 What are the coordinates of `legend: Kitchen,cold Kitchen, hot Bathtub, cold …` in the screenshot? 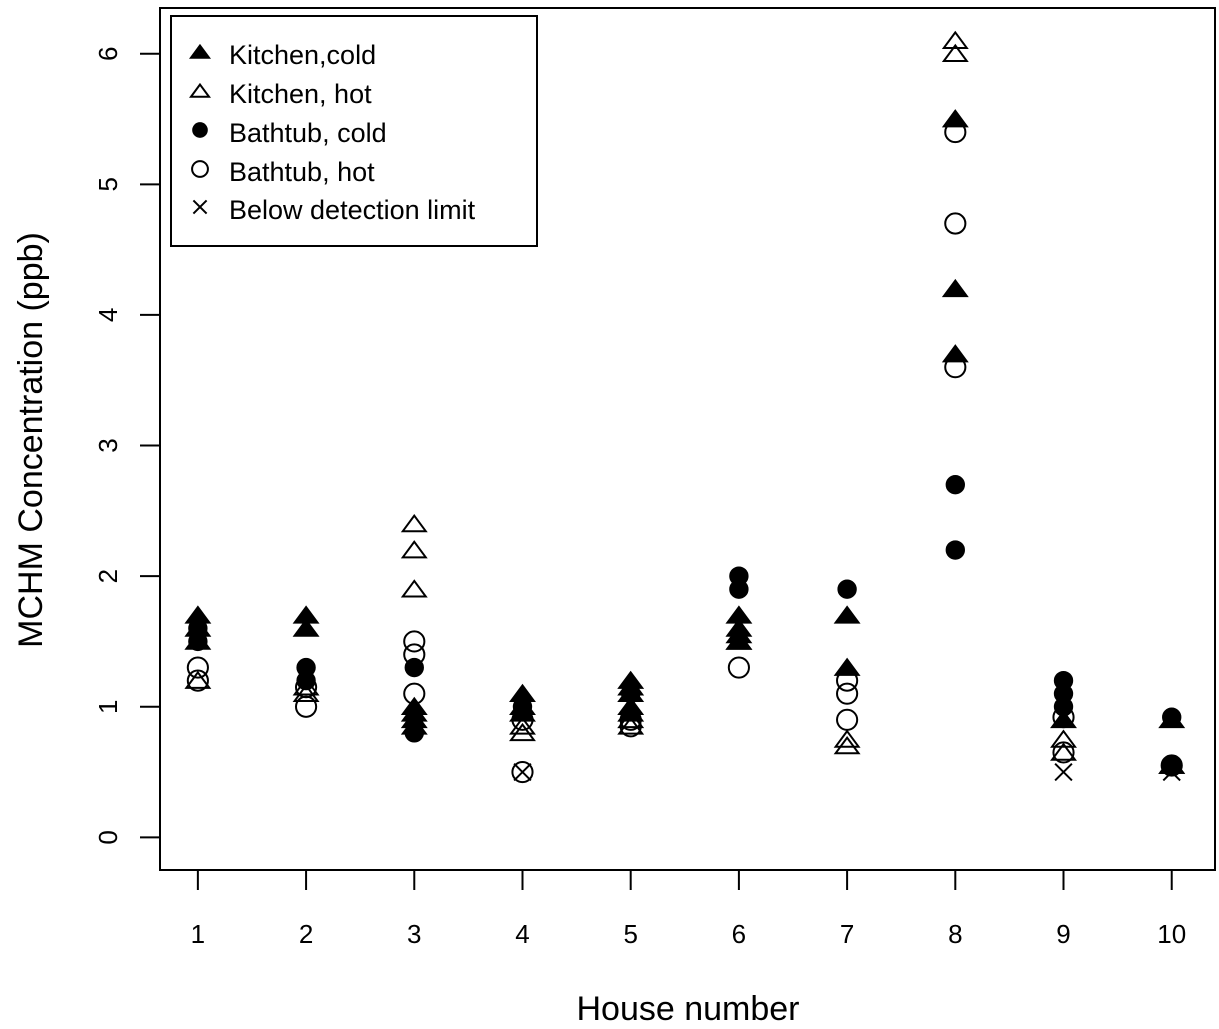 It's located at (354, 131).